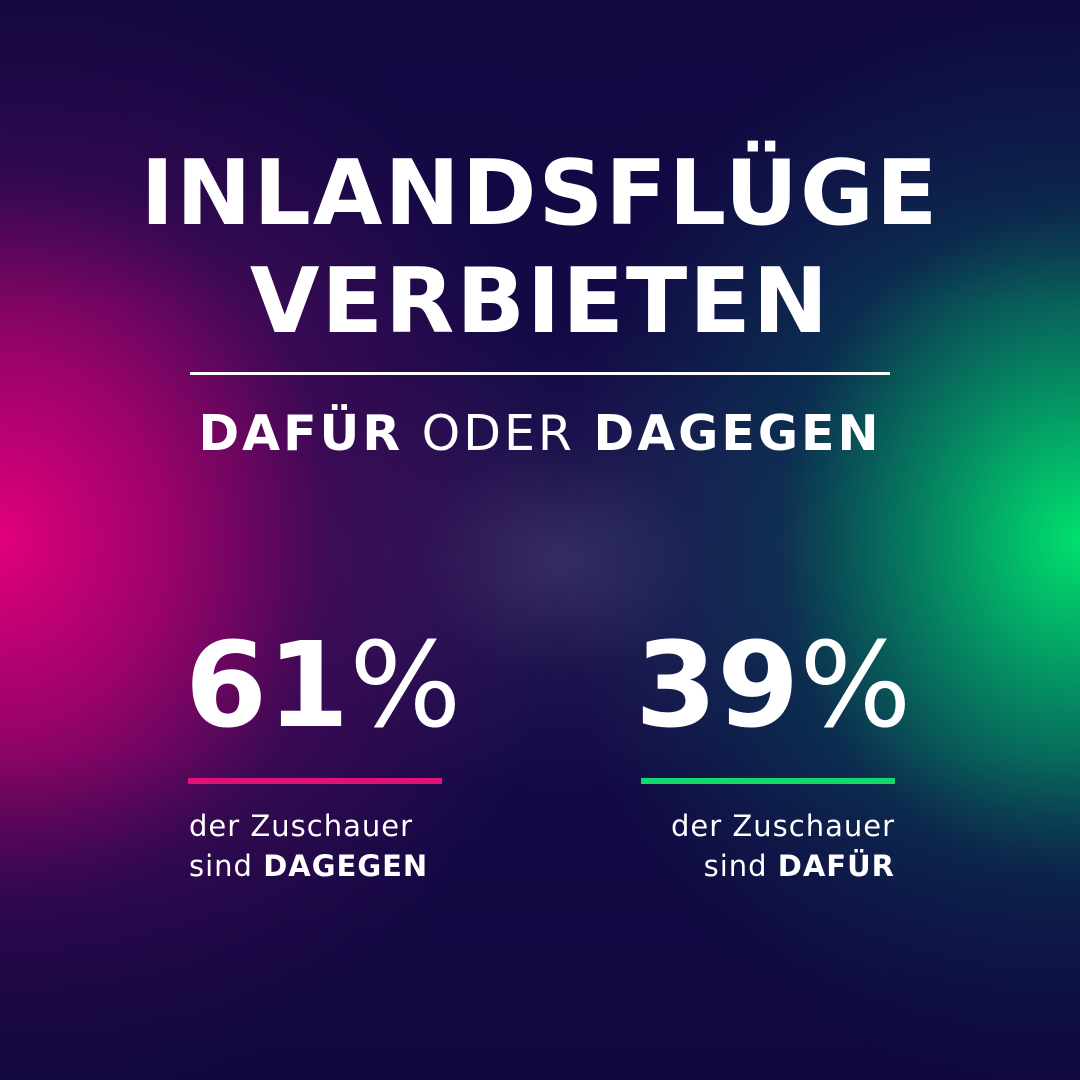 The image size is (1080, 1080). I want to click on data-label-value: 61, so click(267, 685).